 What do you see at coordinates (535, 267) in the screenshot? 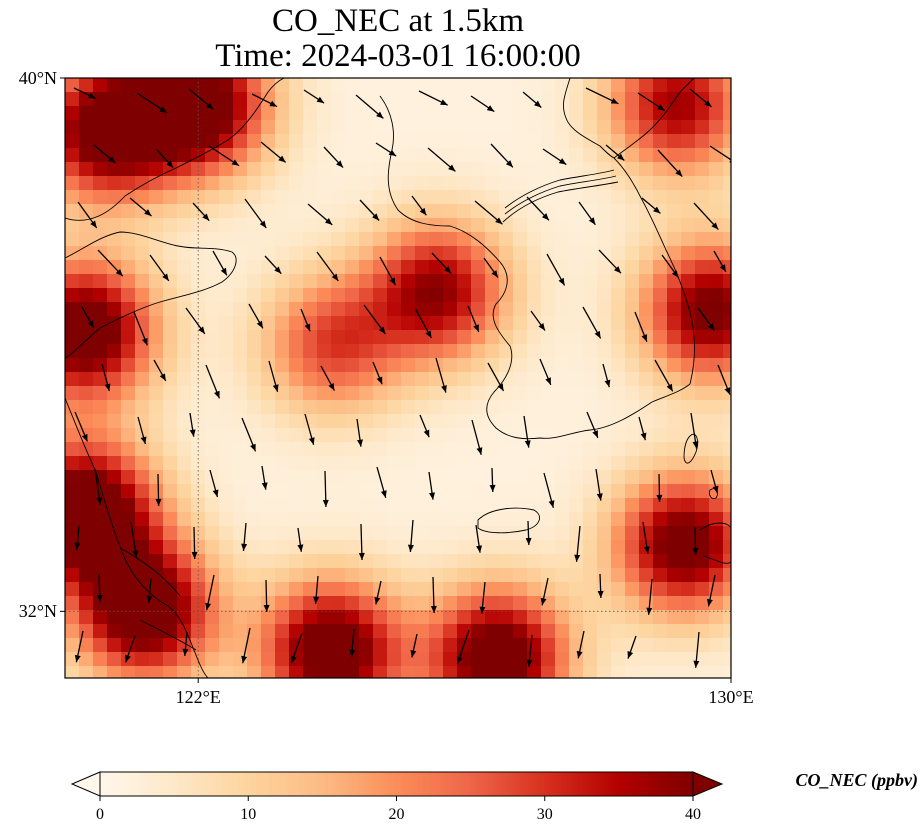
I see `korea-westcoast` at bounding box center [535, 267].